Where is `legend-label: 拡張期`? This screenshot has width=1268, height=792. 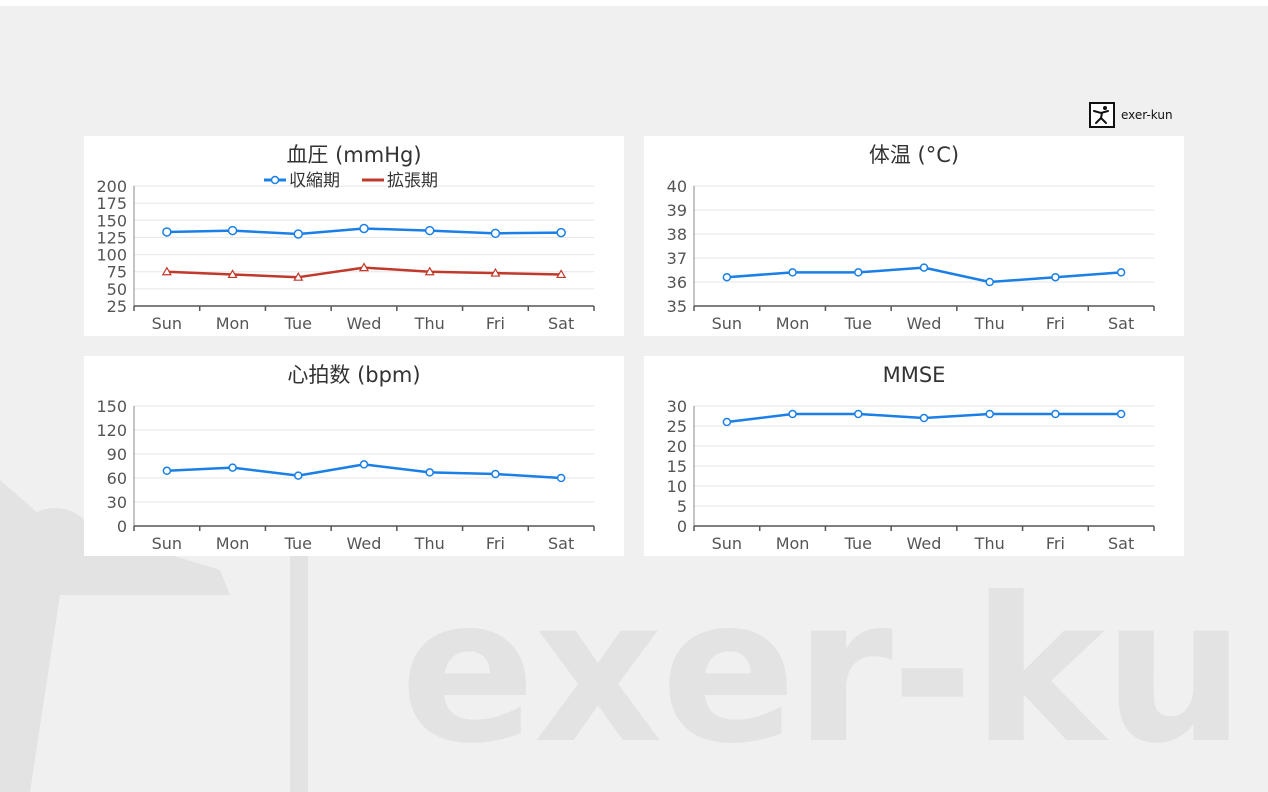
legend-label: 拡張期 is located at coordinates (412, 181).